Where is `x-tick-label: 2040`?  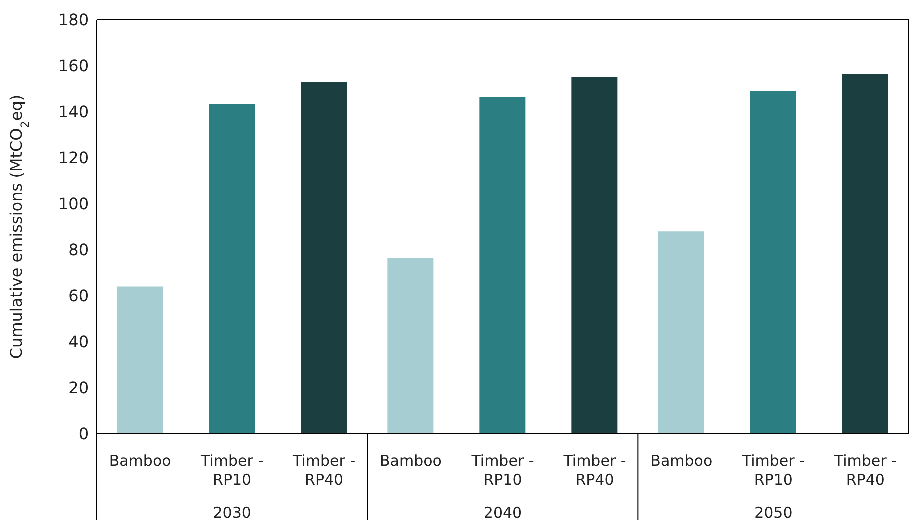
x-tick-label: 2040 is located at coordinates (503, 513).